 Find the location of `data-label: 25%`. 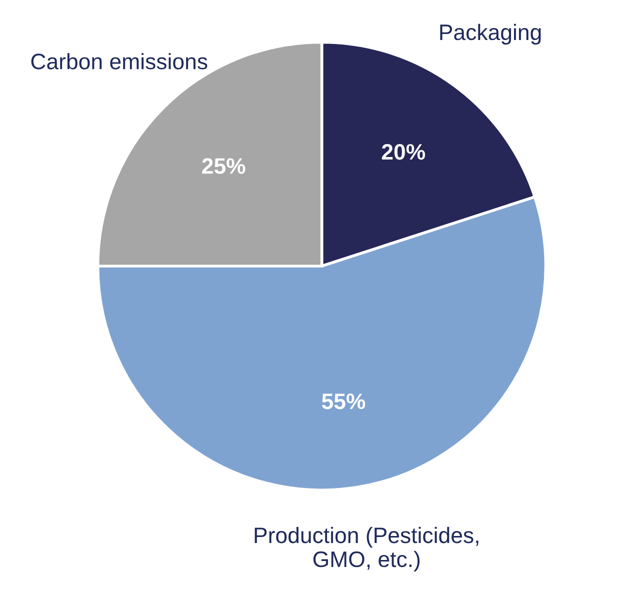

data-label: 25% is located at coordinates (224, 166).